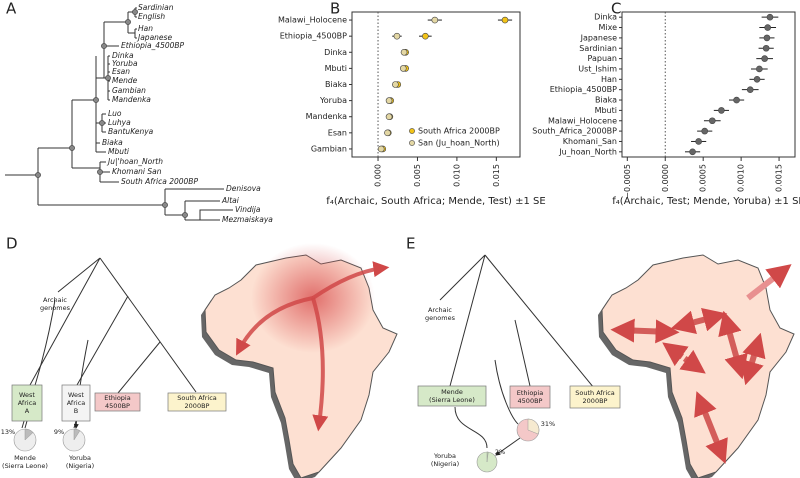 Image resolution: width=800 pixels, height=478 pixels. Describe the element at coordinates (741, 178) in the screenshot. I see `x-tick-label: 0.0010` at that location.